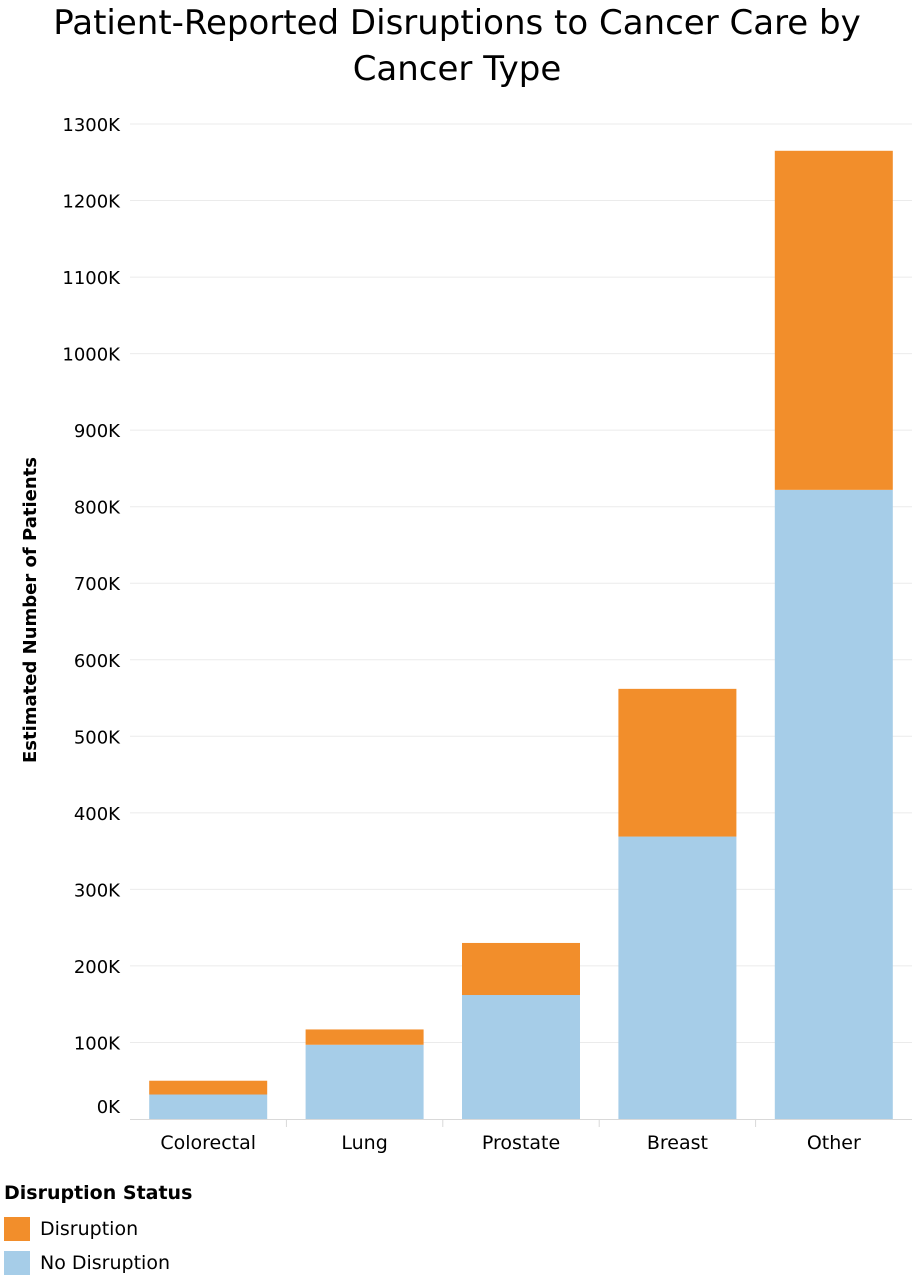  Describe the element at coordinates (97, 737) in the screenshot. I see `y-tick-label: 500K` at that location.